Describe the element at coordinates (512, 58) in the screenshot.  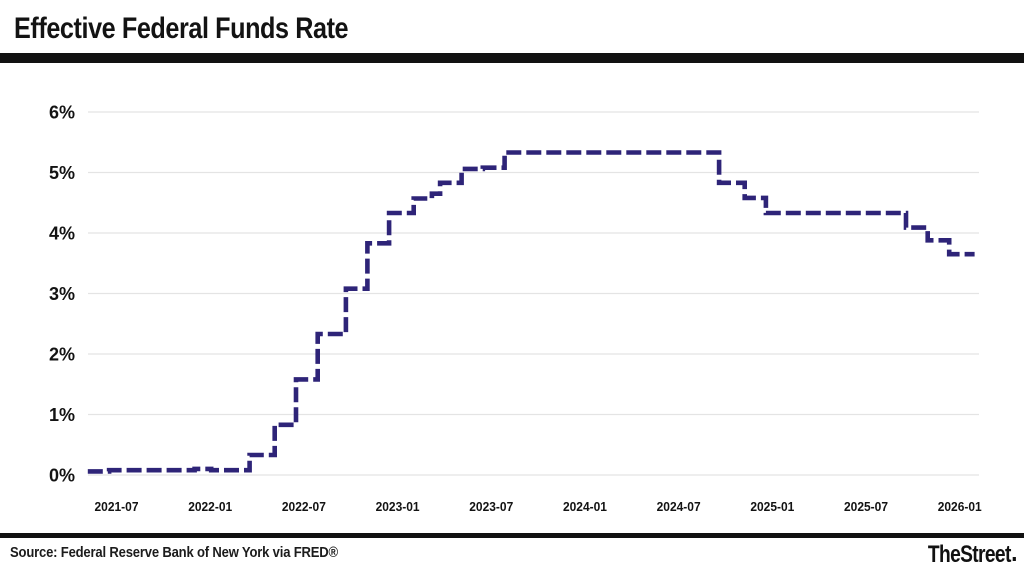
I see `top-divider-bar` at that location.